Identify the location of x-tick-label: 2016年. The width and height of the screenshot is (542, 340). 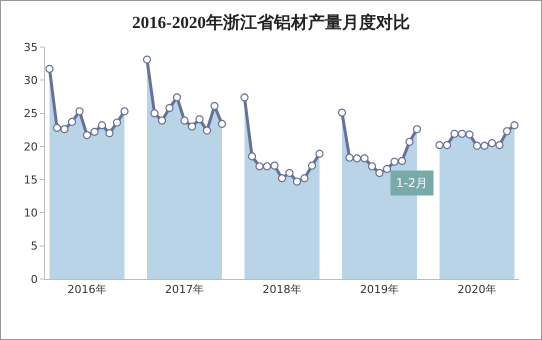
(87, 289).